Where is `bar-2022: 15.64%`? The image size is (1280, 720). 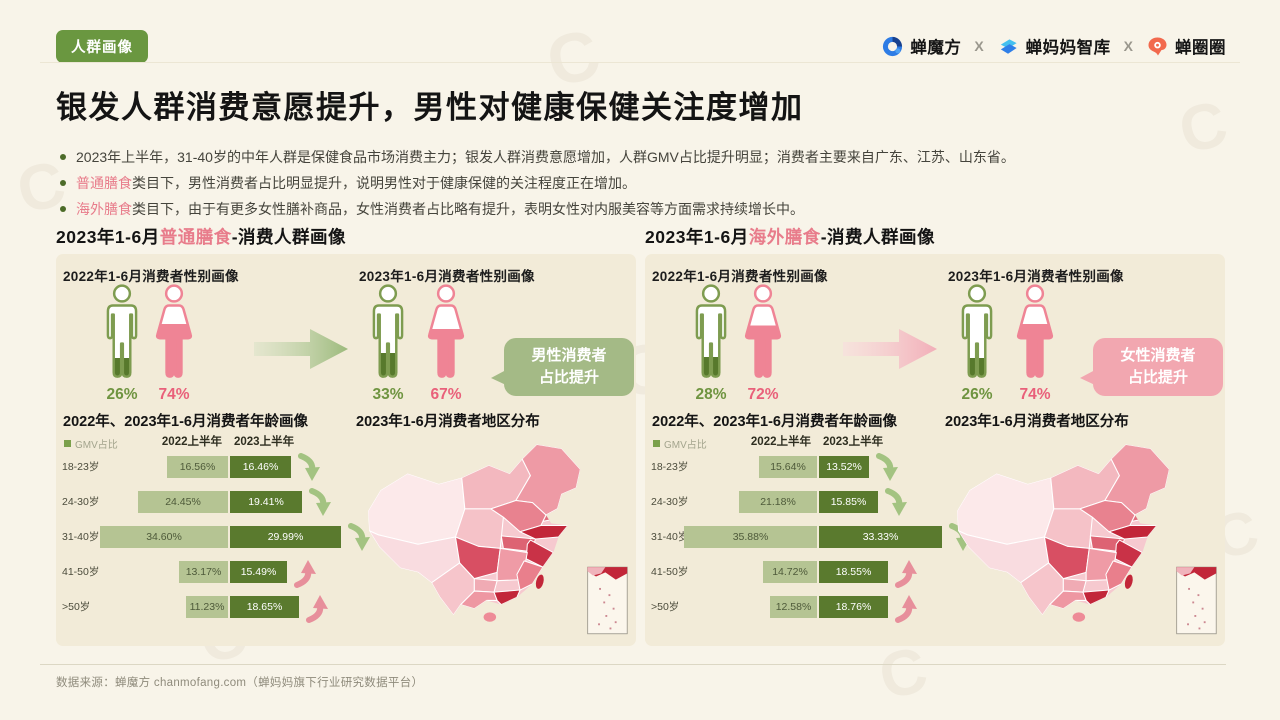 bar-2022: 15.64% is located at coordinates (788, 467).